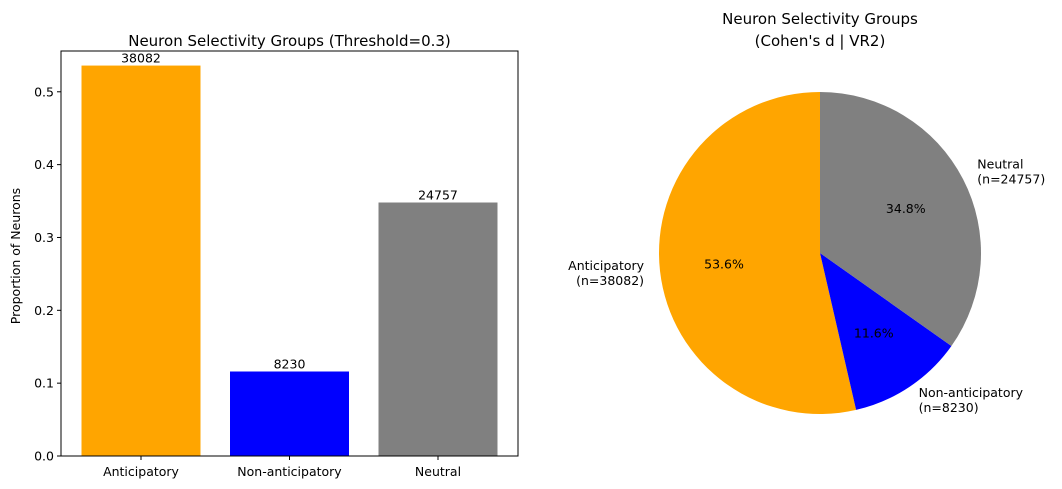  I want to click on y-tick-label: 0.5, so click(44, 91).